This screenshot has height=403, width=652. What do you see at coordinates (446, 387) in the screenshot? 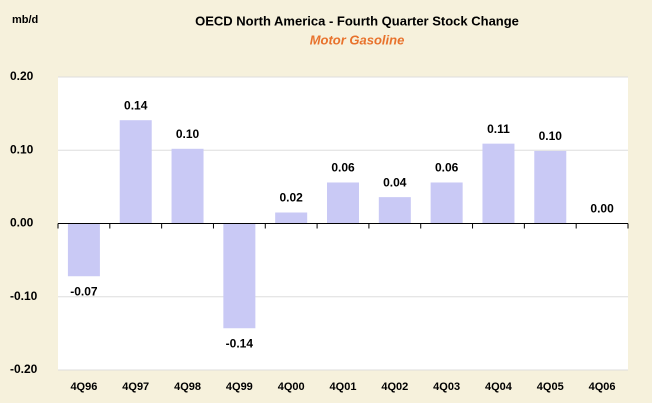
I see `x-tick-label: 4Q03` at bounding box center [446, 387].